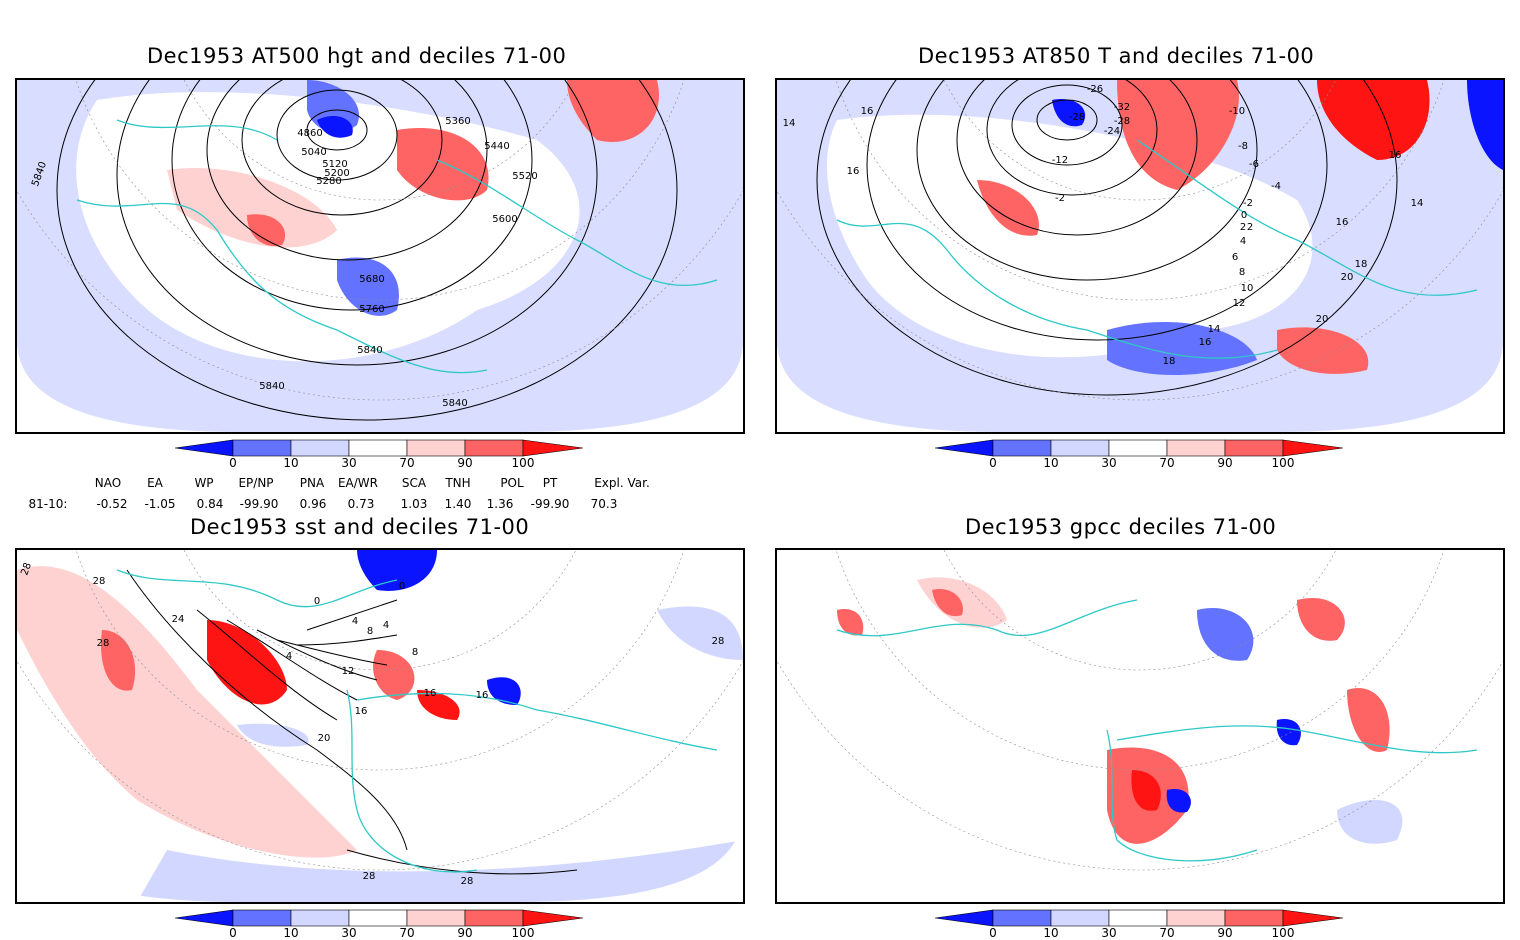 This screenshot has height=940, width=1520. What do you see at coordinates (210, 504) in the screenshot?
I see `index-value: 0.84` at bounding box center [210, 504].